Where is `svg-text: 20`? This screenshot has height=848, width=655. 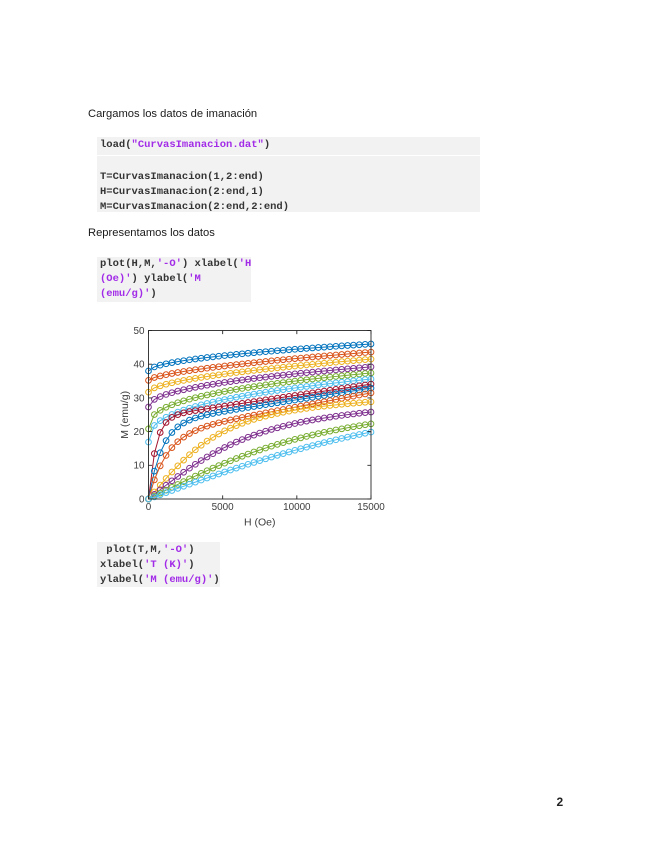
svg-text: 20 is located at coordinates (139, 432).